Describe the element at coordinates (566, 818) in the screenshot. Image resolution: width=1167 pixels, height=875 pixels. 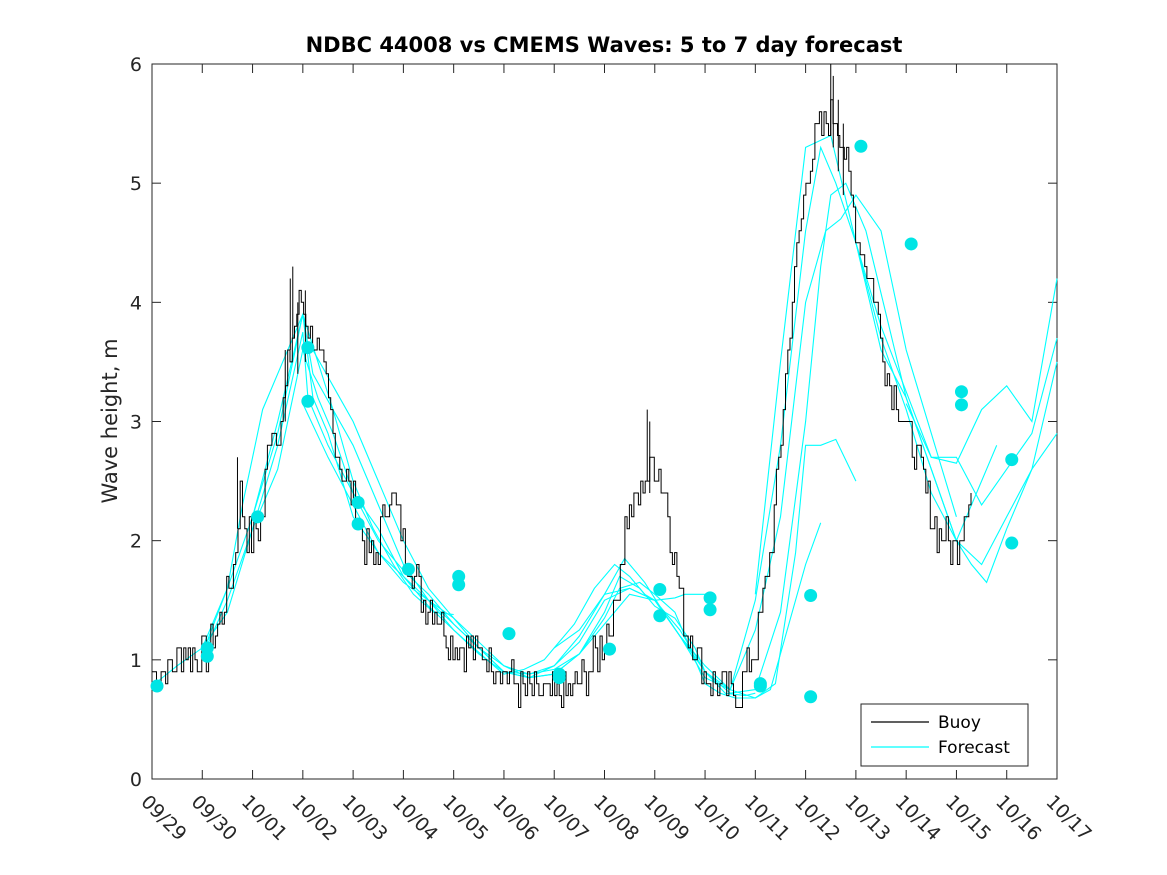
I see `x-tick-label: 10/07` at that location.